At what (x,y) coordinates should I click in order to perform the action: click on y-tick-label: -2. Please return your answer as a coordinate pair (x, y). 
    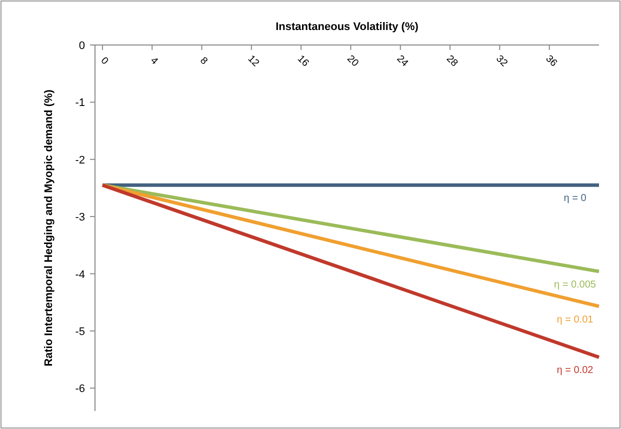
    Looking at the image, I should click on (80, 160).